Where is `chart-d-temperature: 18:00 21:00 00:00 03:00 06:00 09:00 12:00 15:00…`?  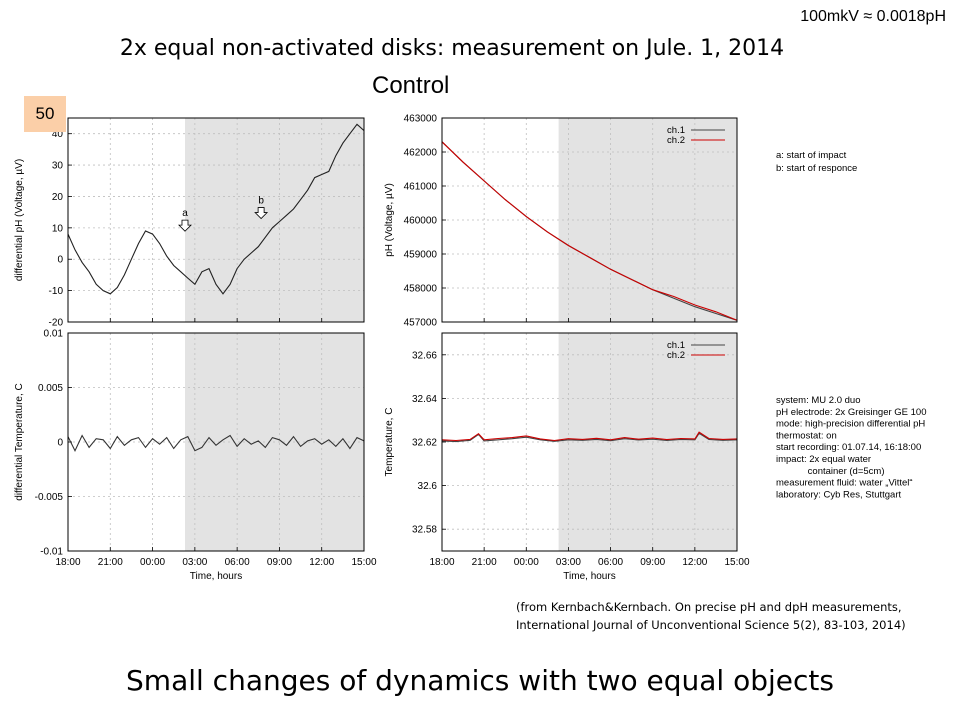 chart-d-temperature: 18:00 21:00 00:00 03:00 06:00 09:00 12:00 15:00… is located at coordinates (195, 456).